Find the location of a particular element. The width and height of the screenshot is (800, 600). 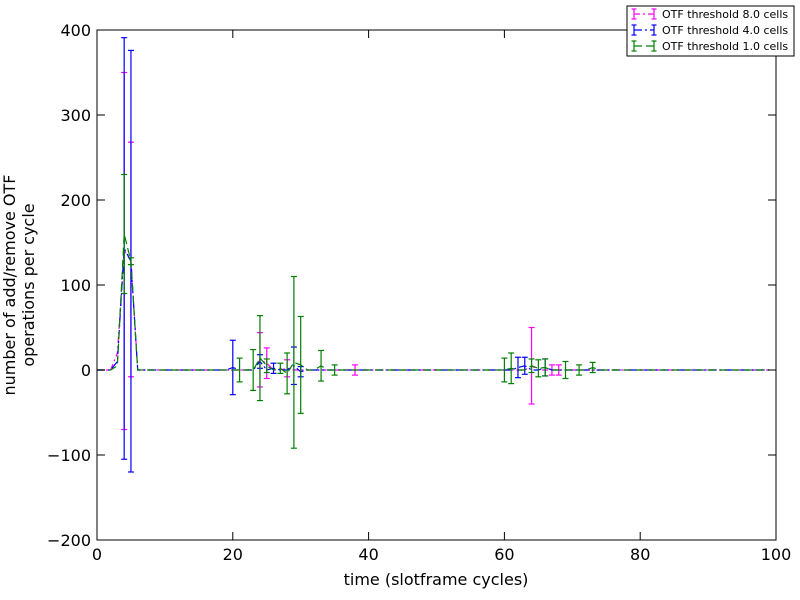

x-tick-label: 20 is located at coordinates (233, 554).